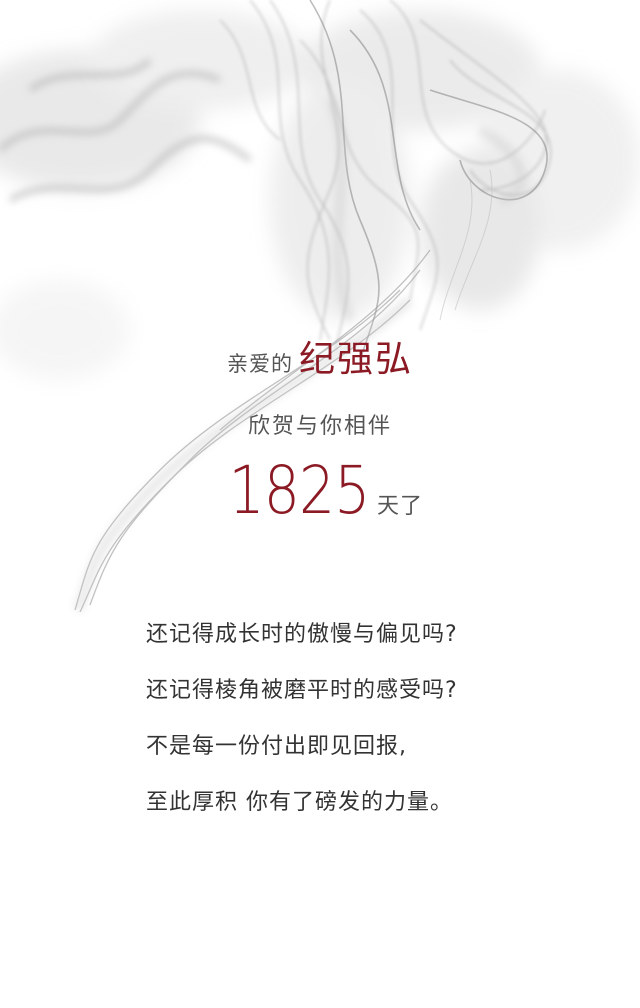 The width and height of the screenshot is (640, 1008). Describe the element at coordinates (355, 359) in the screenshot. I see `recipient-name: 纪强弘` at that location.